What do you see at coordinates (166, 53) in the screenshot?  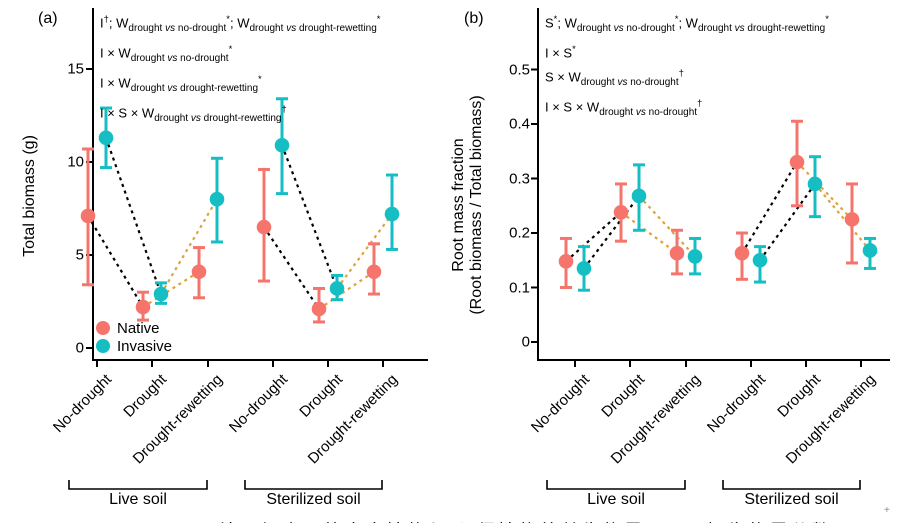 I see `stat-annotation-line: I × Wdrought vs no-drought*` at bounding box center [166, 53].